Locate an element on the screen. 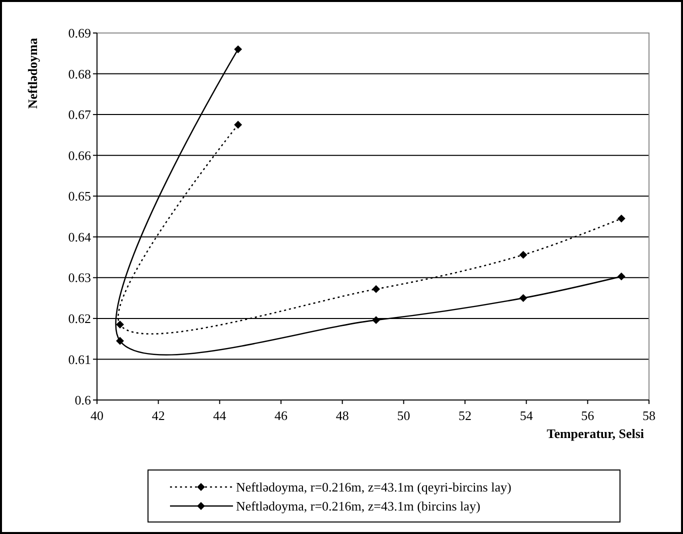  x-tick-label: 52 is located at coordinates (465, 415).